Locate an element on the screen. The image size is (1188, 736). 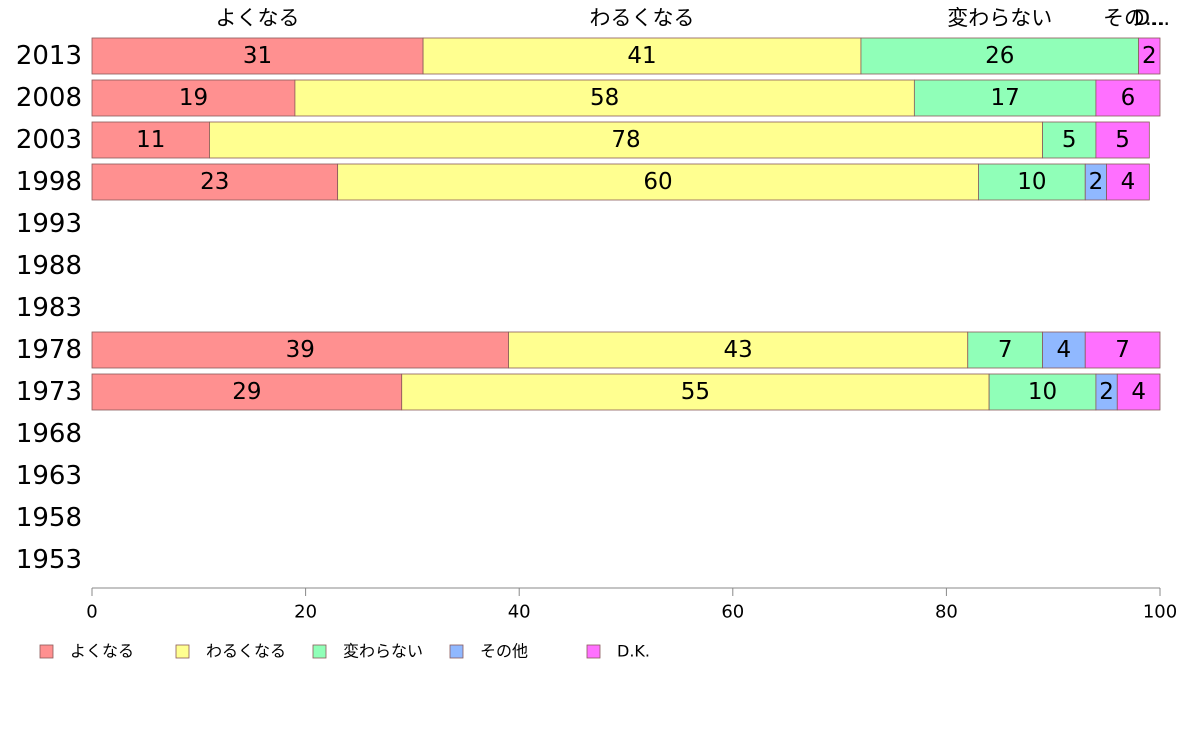
value-label-2013-series-1: 41 is located at coordinates (641, 56).